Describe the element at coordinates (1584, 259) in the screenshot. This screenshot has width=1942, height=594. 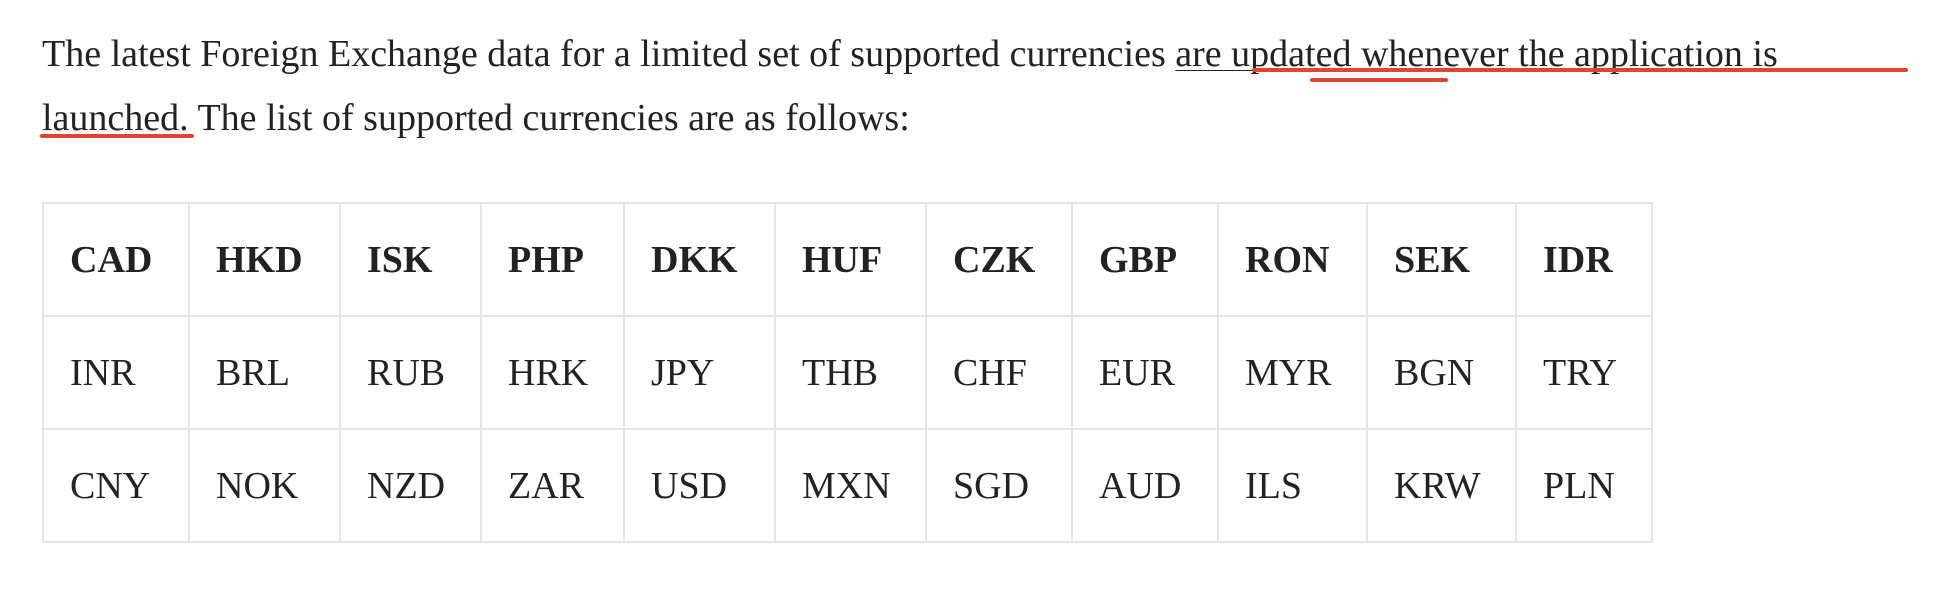
I see `table-header-cell: IDR` at that location.